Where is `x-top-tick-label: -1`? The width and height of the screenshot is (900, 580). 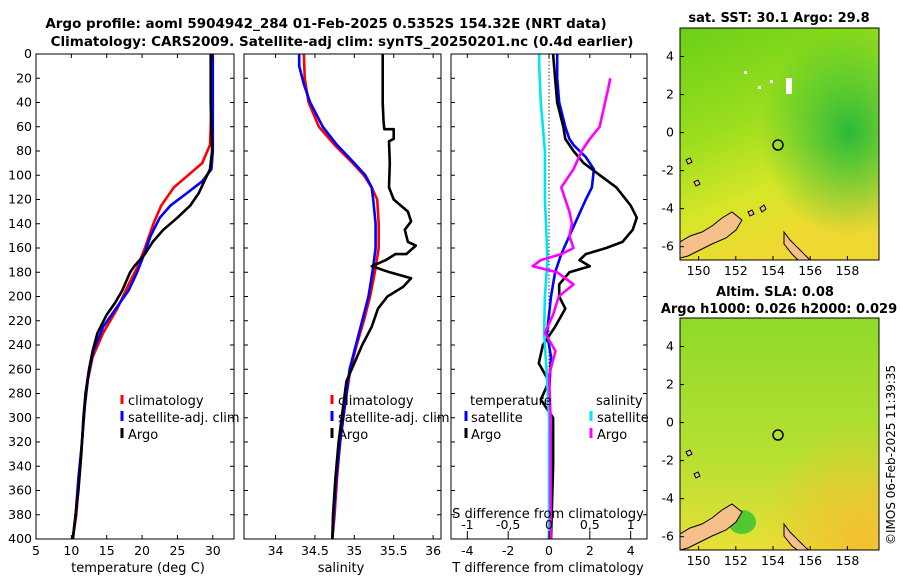
x-top-tick-label: -1 is located at coordinates (467, 524).